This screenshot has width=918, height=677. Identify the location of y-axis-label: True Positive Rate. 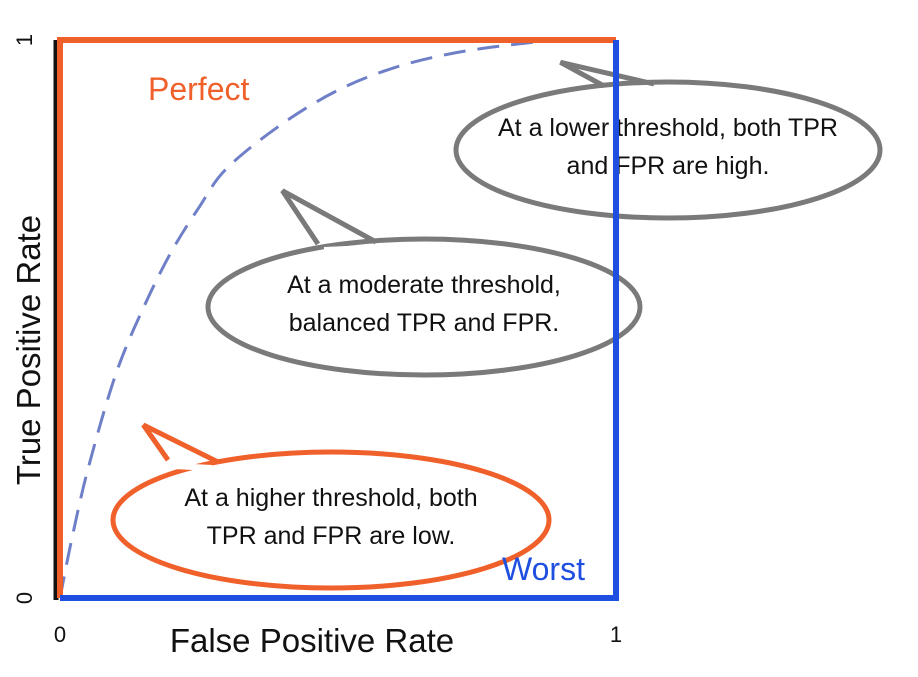
(28, 350).